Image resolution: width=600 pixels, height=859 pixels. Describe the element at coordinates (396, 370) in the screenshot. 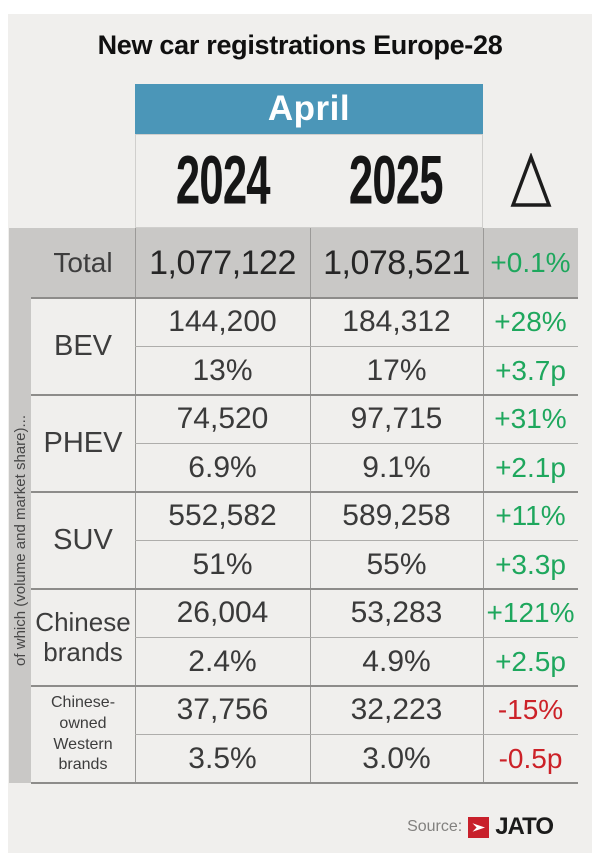

I see `bev-share-2025: 17%` at that location.